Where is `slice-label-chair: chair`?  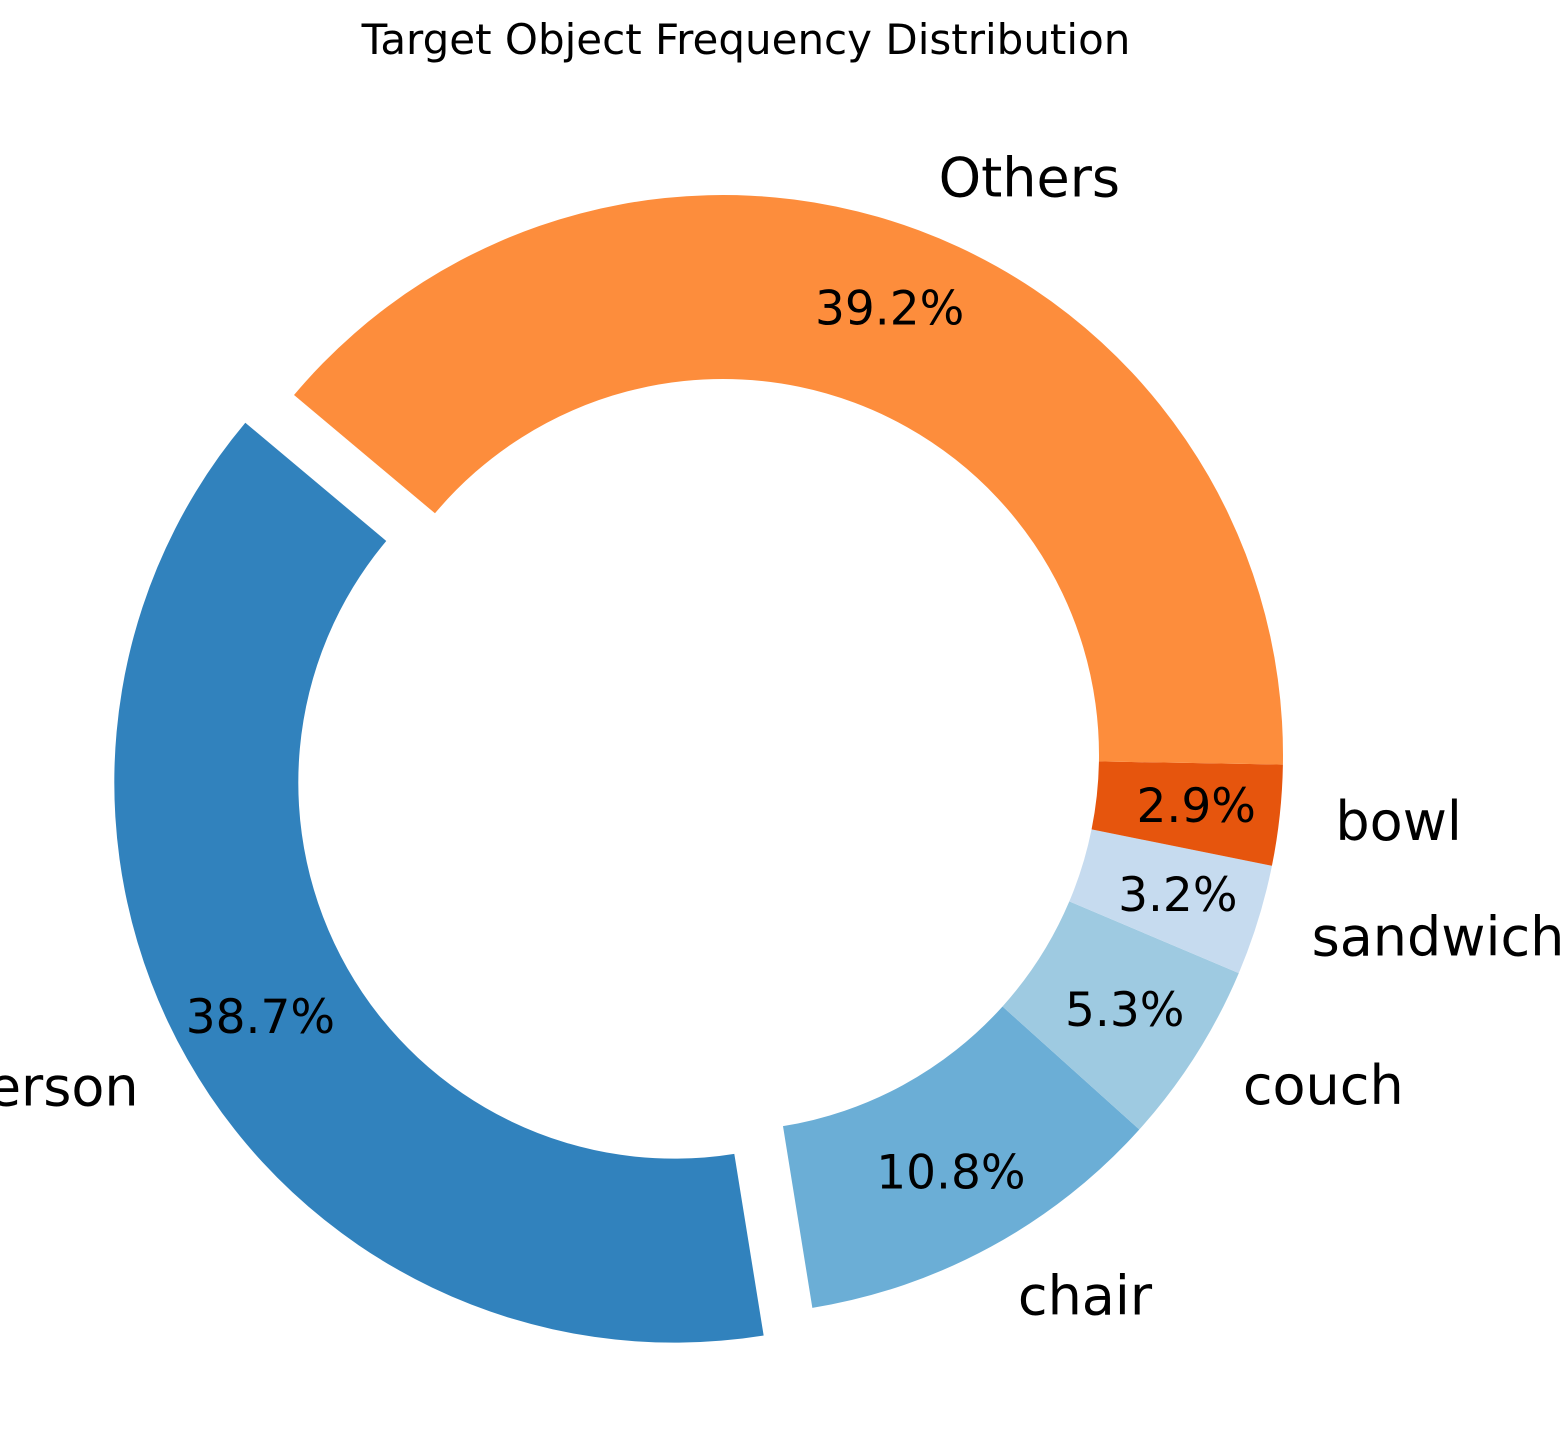
slice-label-chair: chair is located at coordinates (1085, 1295).